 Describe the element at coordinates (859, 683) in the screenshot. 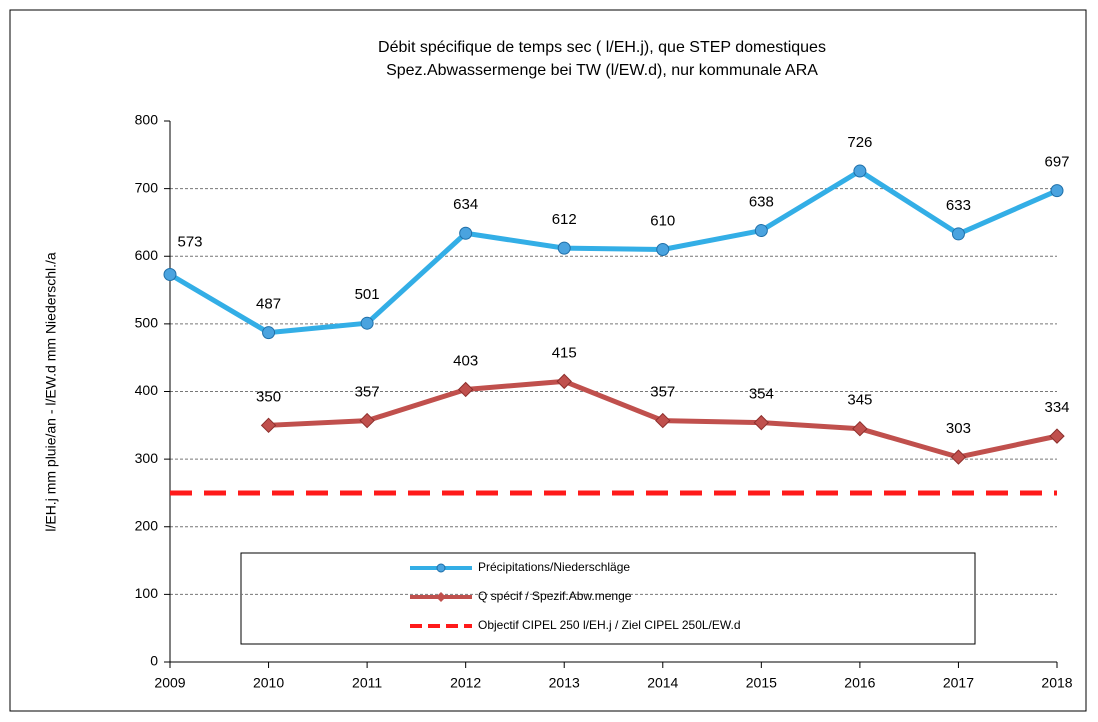

I see `x-tick-label: 2016` at that location.